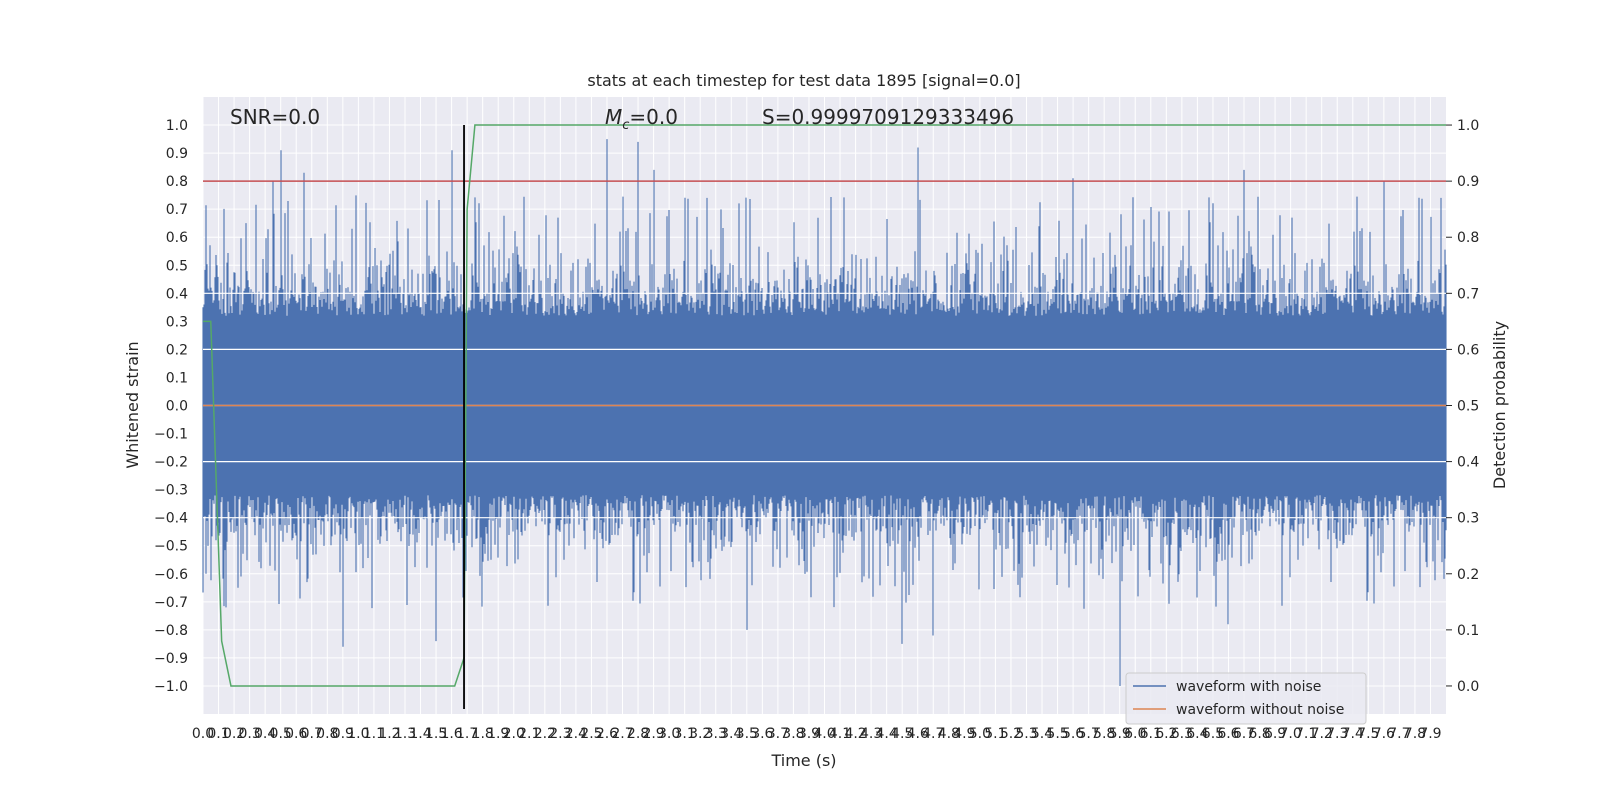 This screenshot has height=800, width=1600. Describe the element at coordinates (171, 463) in the screenshot. I see `y-tick-label-left: −0.2` at that location.